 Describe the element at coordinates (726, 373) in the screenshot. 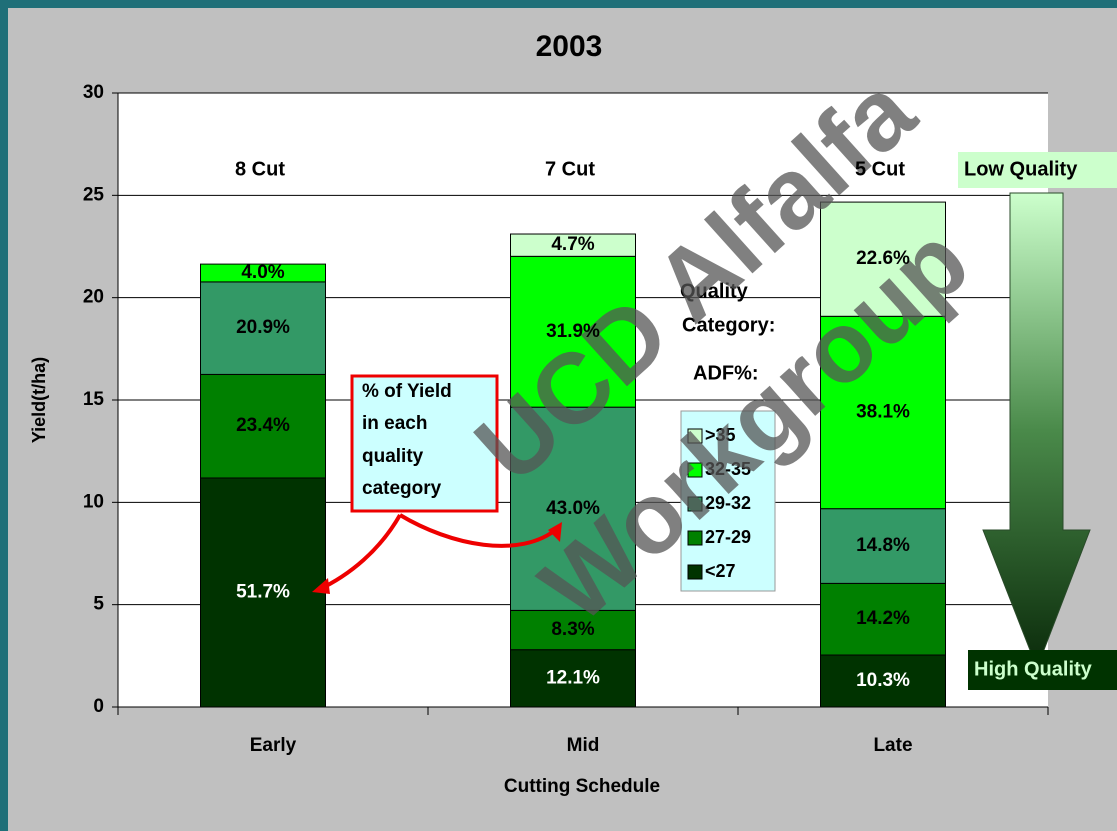

I see `legend-title: ADF%:` at that location.